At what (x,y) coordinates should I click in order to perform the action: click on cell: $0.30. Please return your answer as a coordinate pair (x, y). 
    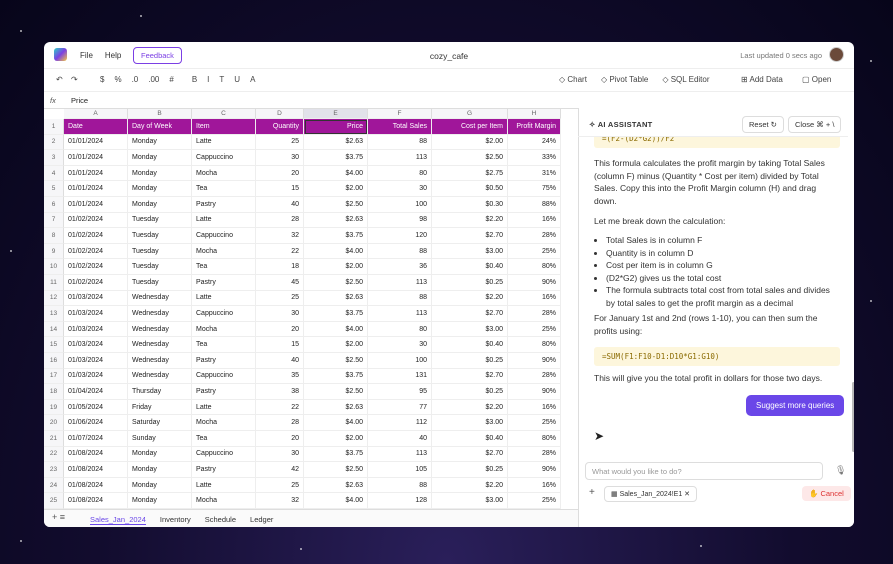
    Looking at the image, I should click on (470, 205).